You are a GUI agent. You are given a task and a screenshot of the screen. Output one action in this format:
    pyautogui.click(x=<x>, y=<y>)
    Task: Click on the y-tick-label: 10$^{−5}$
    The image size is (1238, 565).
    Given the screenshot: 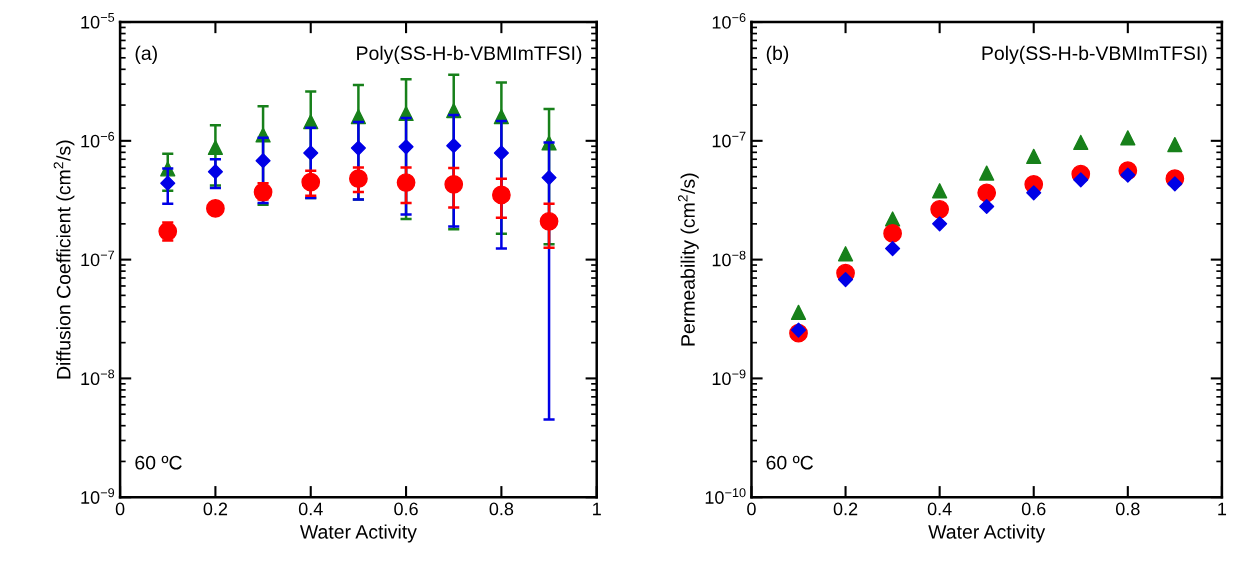 What is the action you would take?
    pyautogui.click(x=98, y=21)
    